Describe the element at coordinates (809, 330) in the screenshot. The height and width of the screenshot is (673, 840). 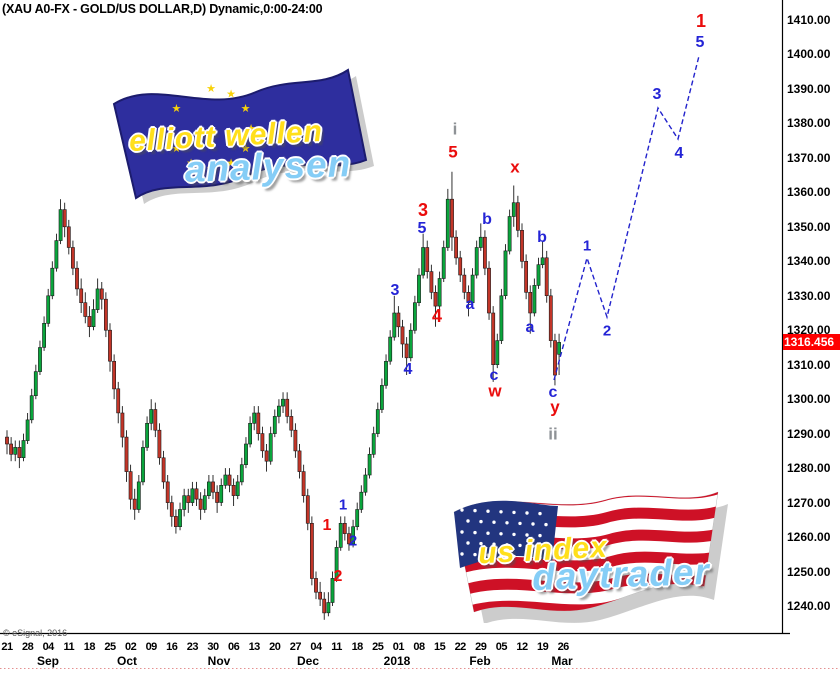
I see `price-tick-label: 1320.00` at that location.